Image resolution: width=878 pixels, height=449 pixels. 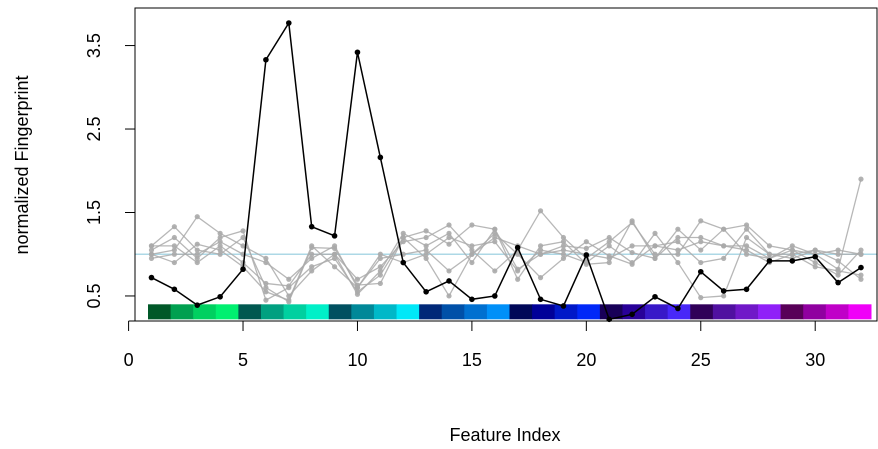 What do you see at coordinates (474, 345) in the screenshot?
I see `x-axis: 0 5 10 15 20 25 30` at bounding box center [474, 345].